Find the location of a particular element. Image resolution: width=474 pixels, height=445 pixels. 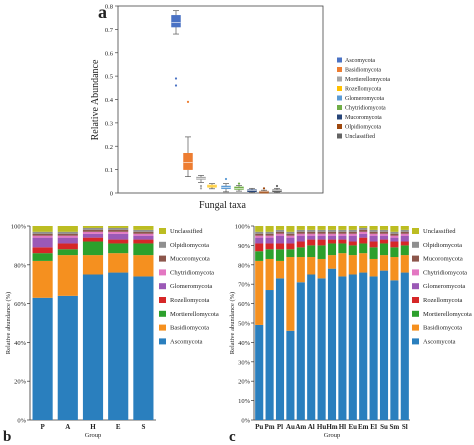

b-legend-label-glomeromycota: Glomeromycota is located at coordinates (191, 286).